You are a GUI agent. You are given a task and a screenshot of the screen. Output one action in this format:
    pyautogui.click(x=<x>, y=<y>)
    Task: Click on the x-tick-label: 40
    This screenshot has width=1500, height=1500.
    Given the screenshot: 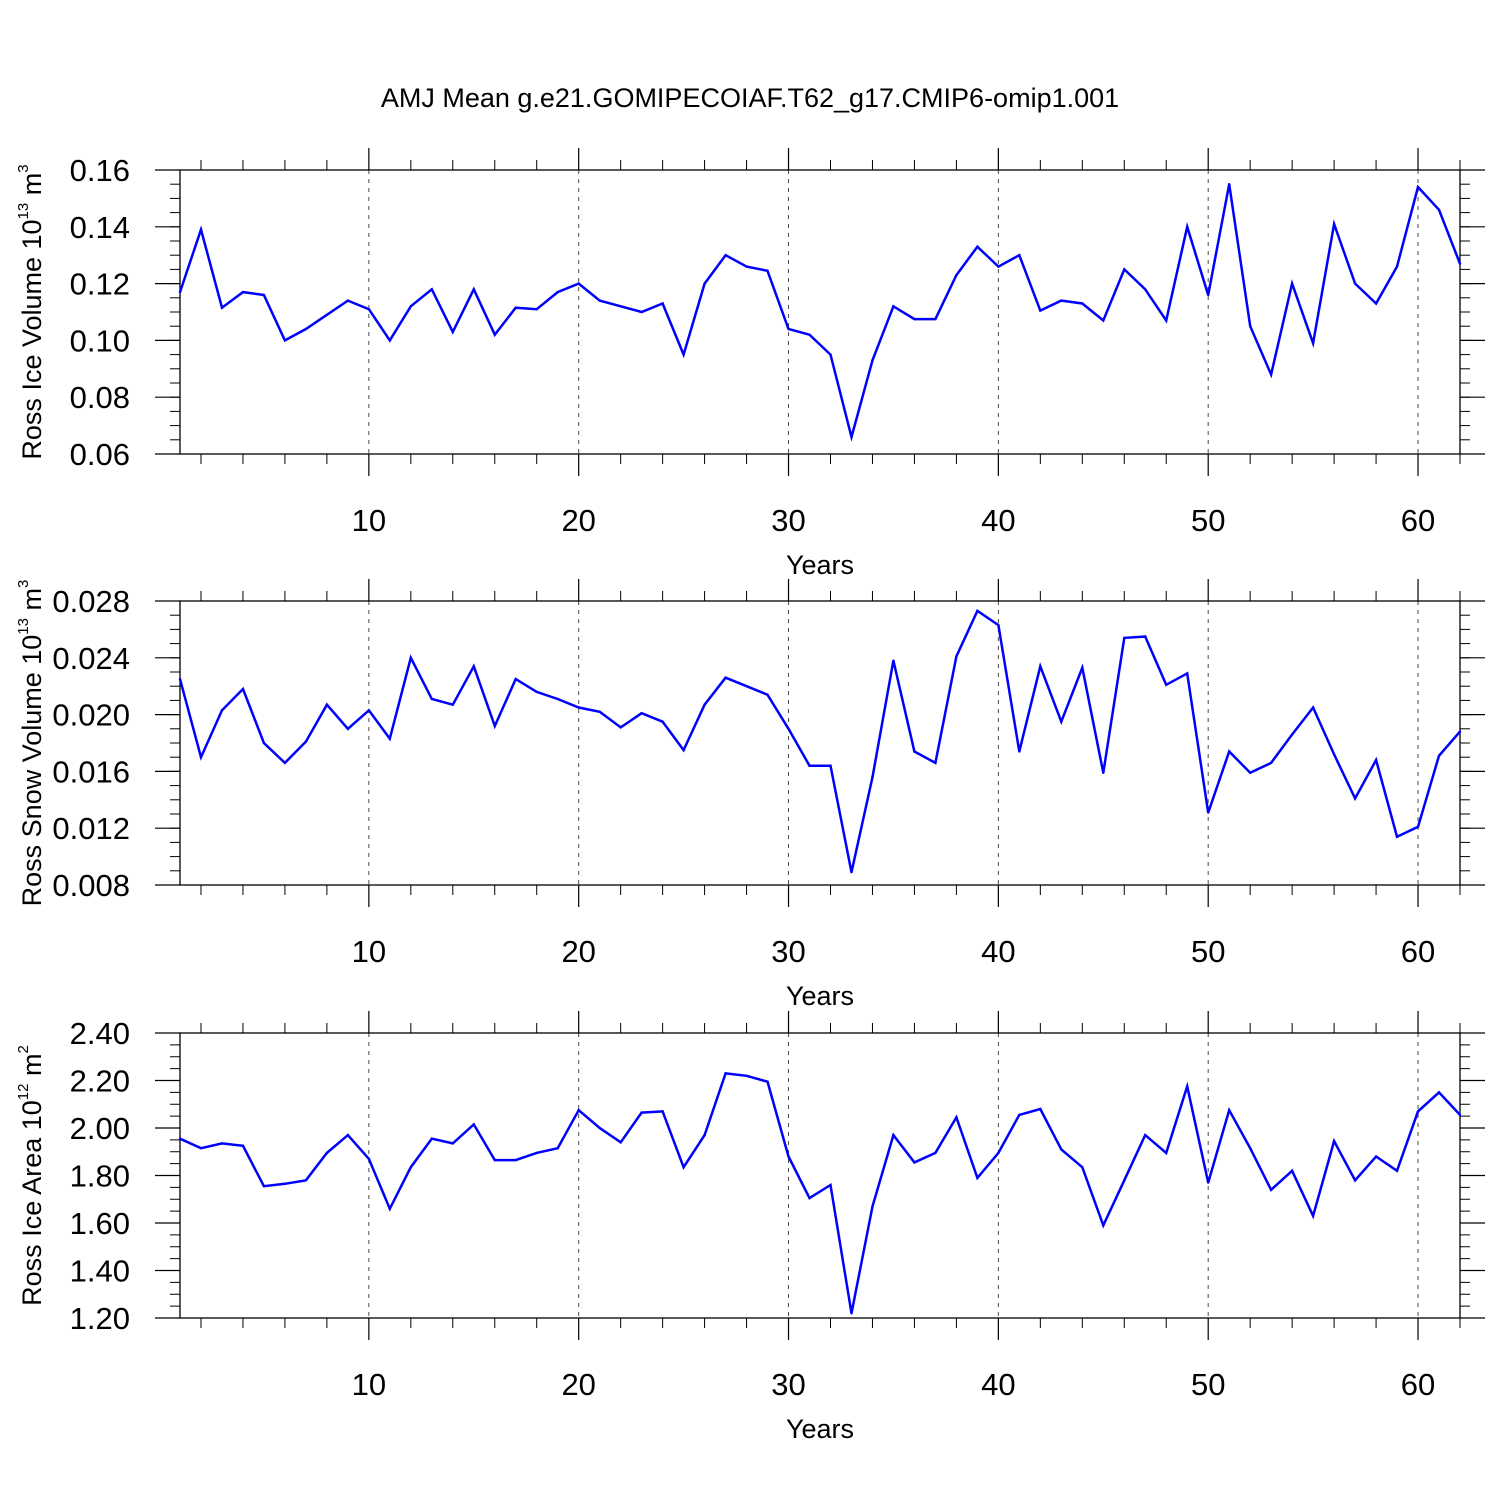 What is the action you would take?
    pyautogui.click(x=998, y=520)
    